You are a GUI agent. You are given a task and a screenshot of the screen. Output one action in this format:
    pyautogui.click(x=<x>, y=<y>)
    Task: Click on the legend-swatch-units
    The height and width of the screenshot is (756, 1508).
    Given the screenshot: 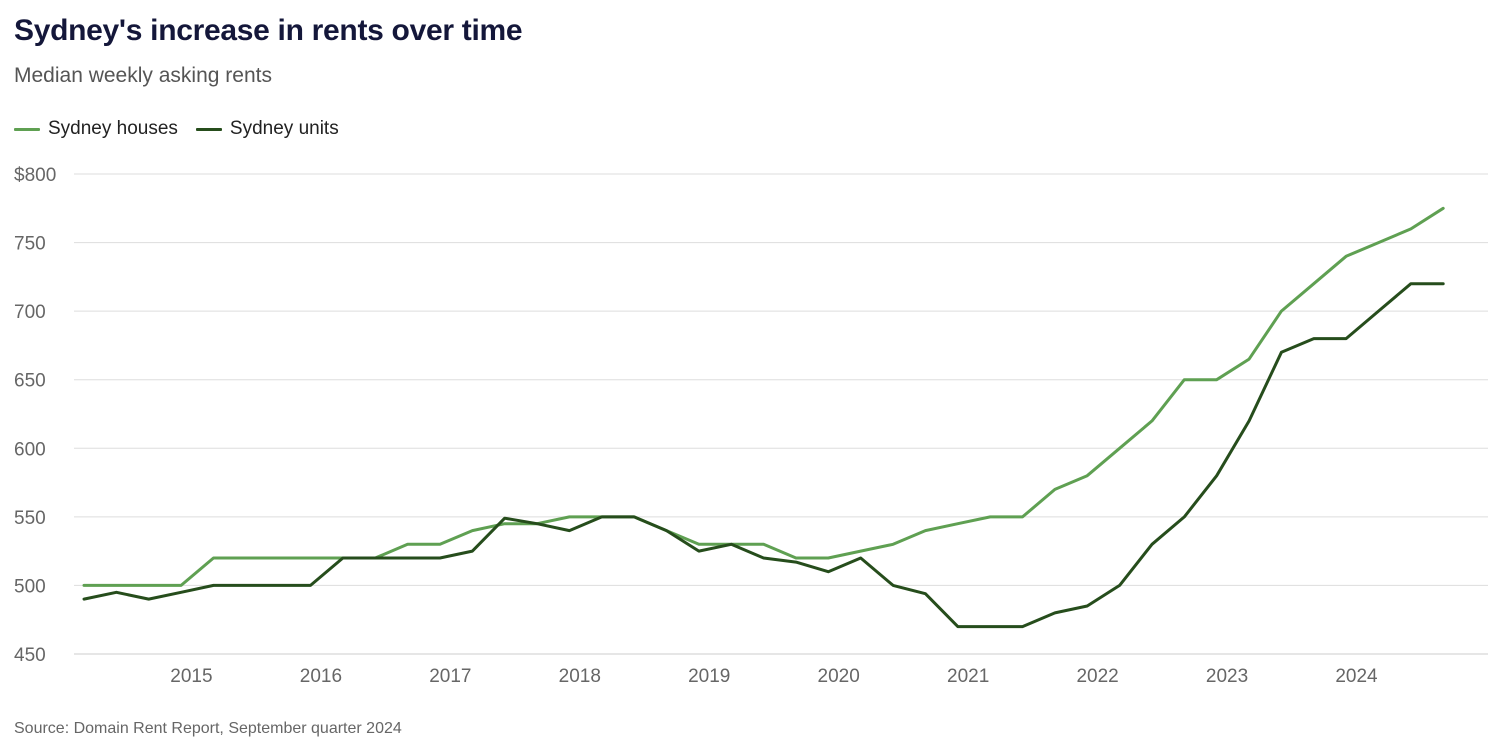 What is the action you would take?
    pyautogui.click(x=208, y=129)
    